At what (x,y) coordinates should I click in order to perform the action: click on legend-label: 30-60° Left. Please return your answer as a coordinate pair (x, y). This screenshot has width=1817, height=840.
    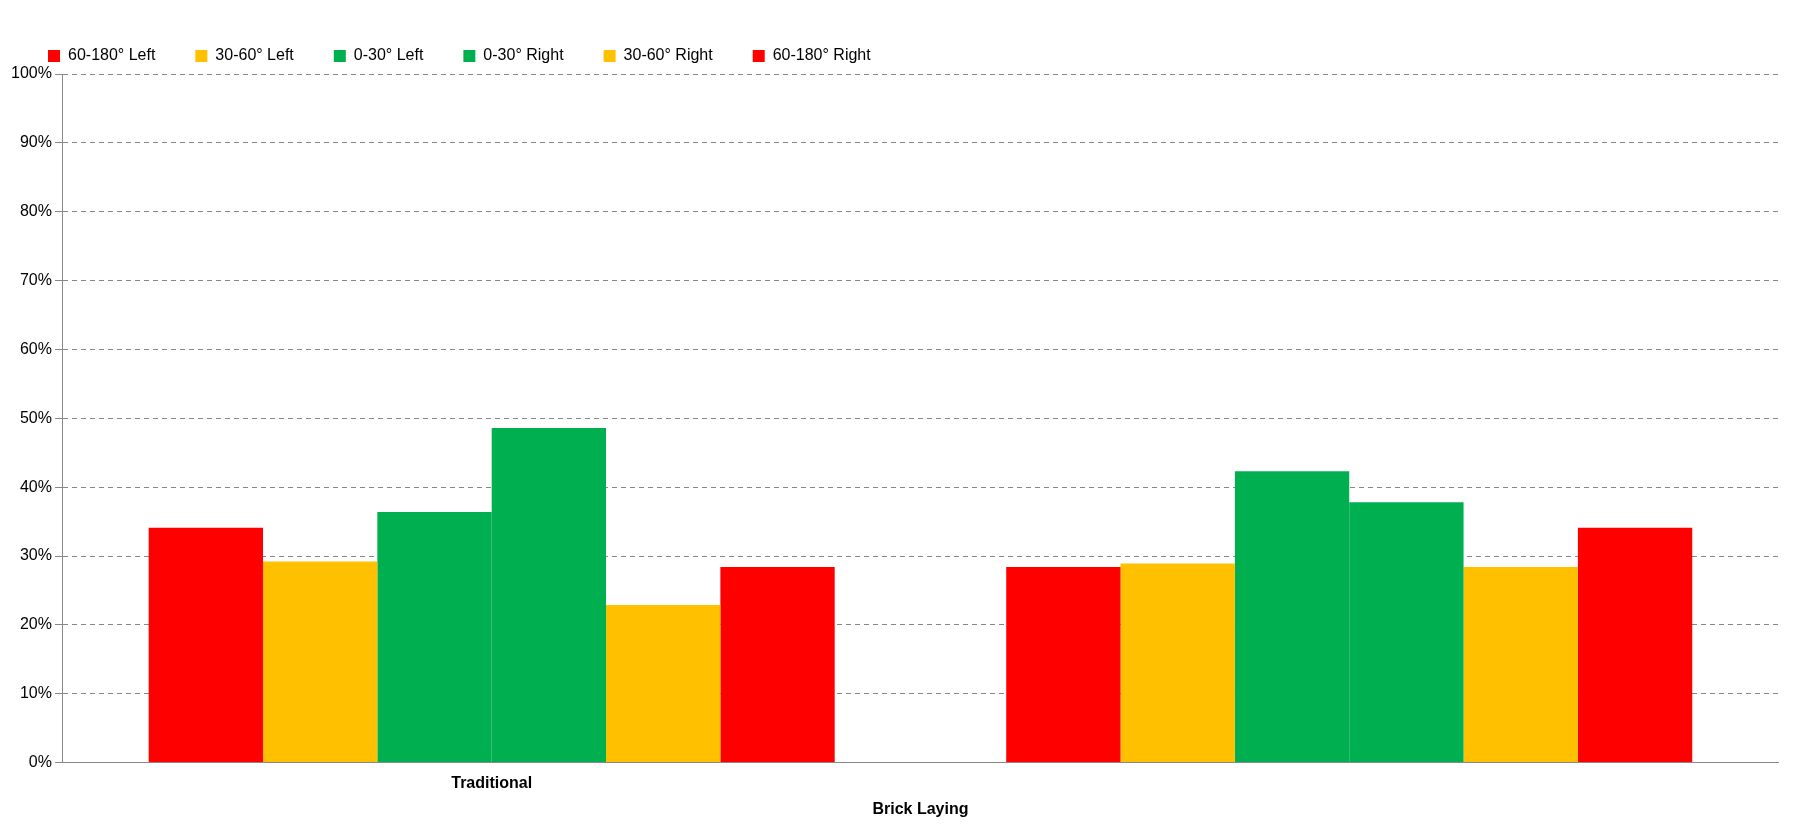
    Looking at the image, I should click on (255, 55).